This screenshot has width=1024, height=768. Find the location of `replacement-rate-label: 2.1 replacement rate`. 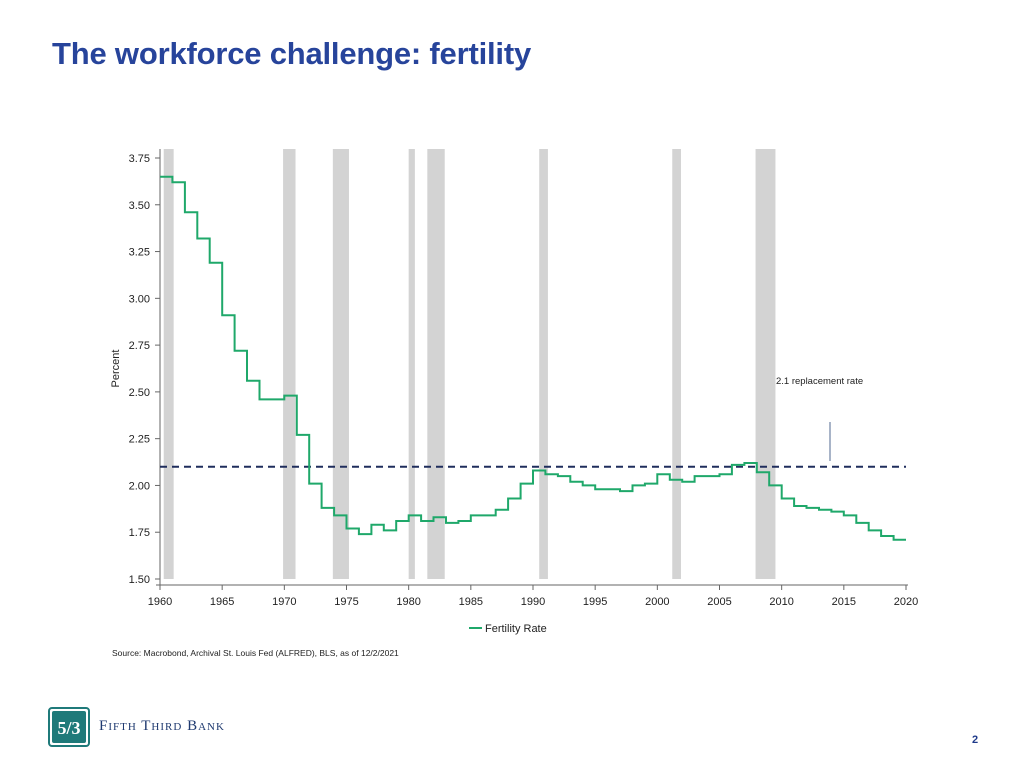

replacement-rate-label: 2.1 replacement rate is located at coordinates (819, 381).